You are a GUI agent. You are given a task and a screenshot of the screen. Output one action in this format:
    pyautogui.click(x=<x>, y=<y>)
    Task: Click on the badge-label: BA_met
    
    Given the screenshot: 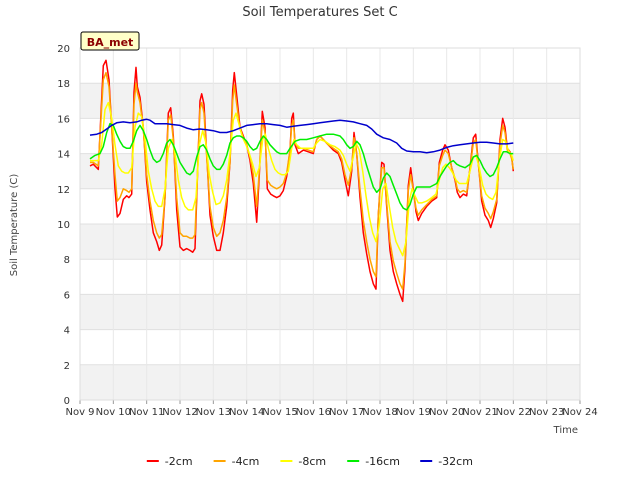 What is the action you would take?
    pyautogui.click(x=110, y=42)
    